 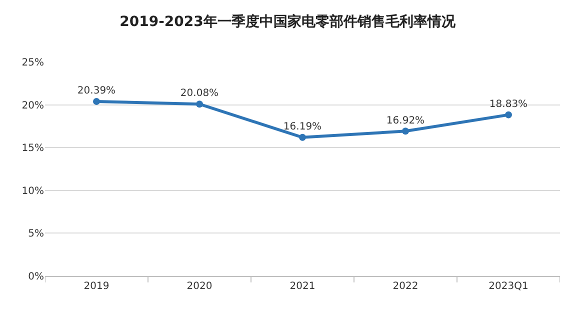 What do you see at coordinates (33, 148) in the screenshot?
I see `y-tick-label: 15%` at bounding box center [33, 148].